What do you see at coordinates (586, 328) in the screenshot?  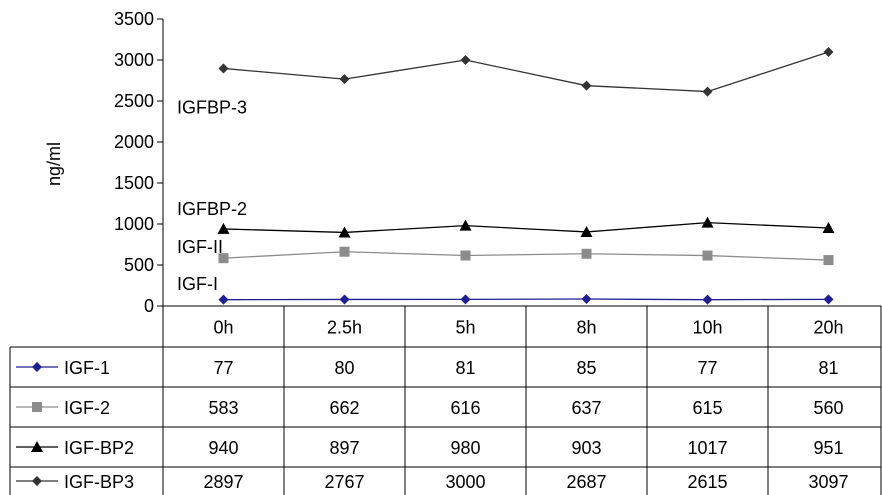 I see `x-tick-label: 8h` at bounding box center [586, 328].